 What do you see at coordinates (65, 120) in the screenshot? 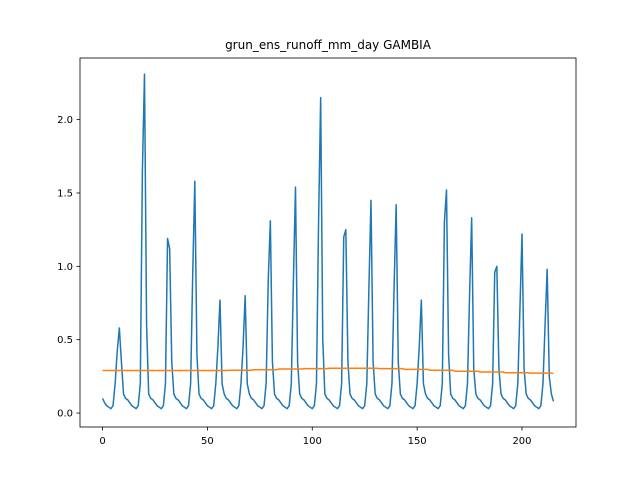
I see `y-tick-label: 2.0` at bounding box center [65, 120].